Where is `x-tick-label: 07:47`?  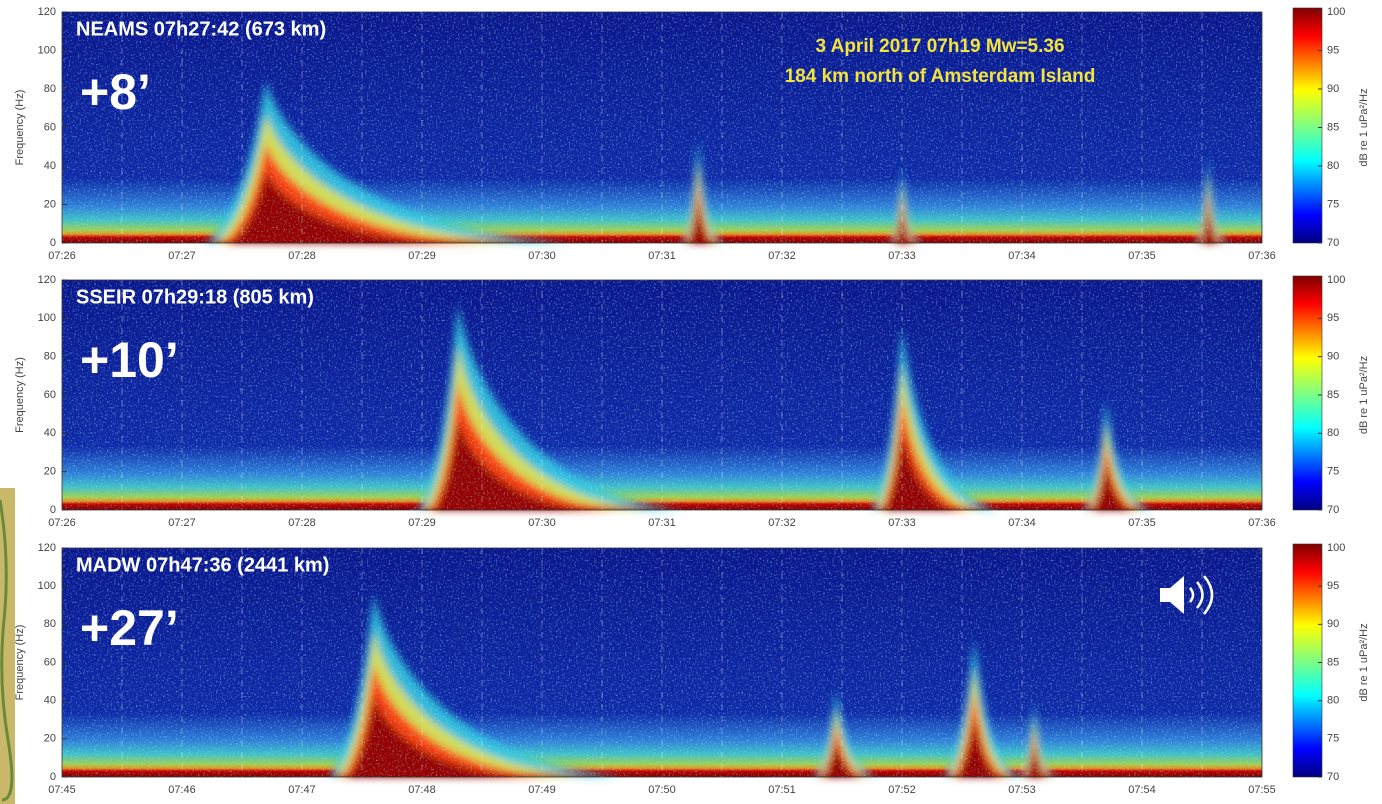 x-tick-label: 07:47 is located at coordinates (302, 790).